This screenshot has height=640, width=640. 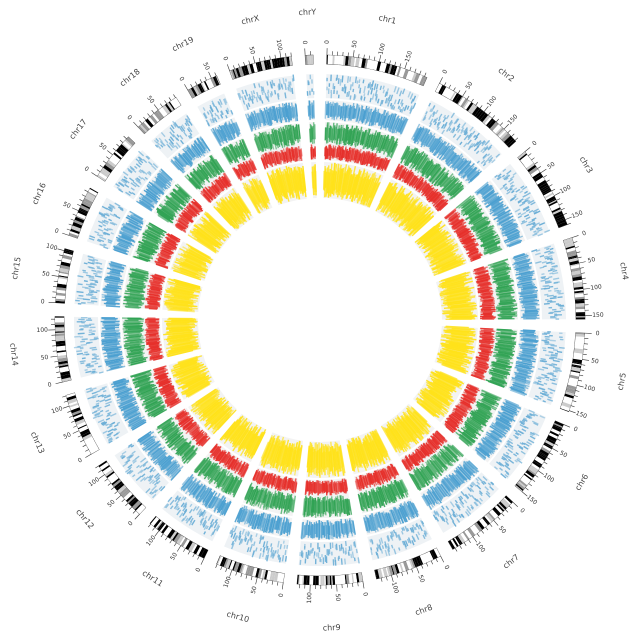 What do you see at coordinates (445, 71) in the screenshot?
I see `tick-label: 0` at bounding box center [445, 71].